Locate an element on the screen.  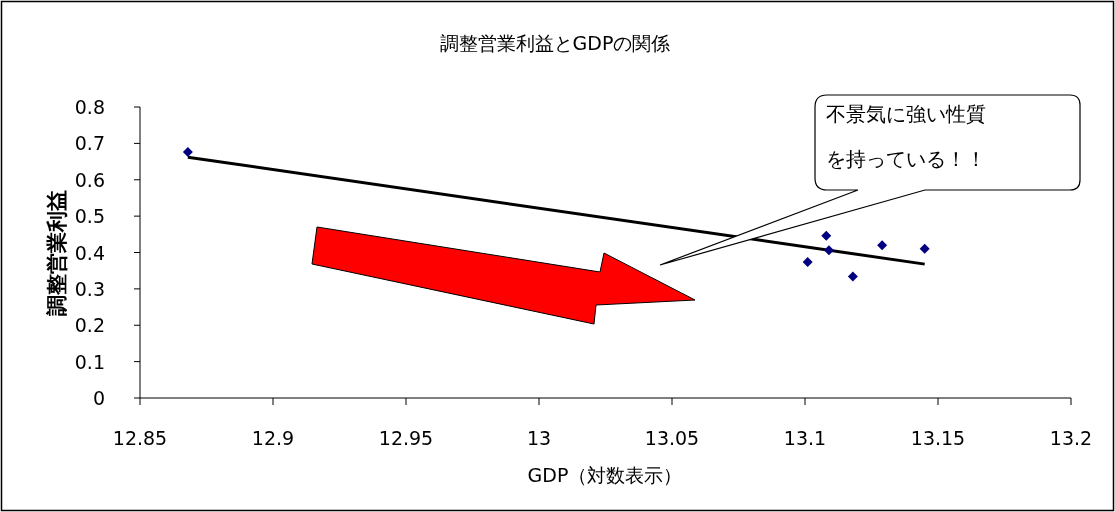
y-axis-title: 調整営業利益 is located at coordinates (57, 252).